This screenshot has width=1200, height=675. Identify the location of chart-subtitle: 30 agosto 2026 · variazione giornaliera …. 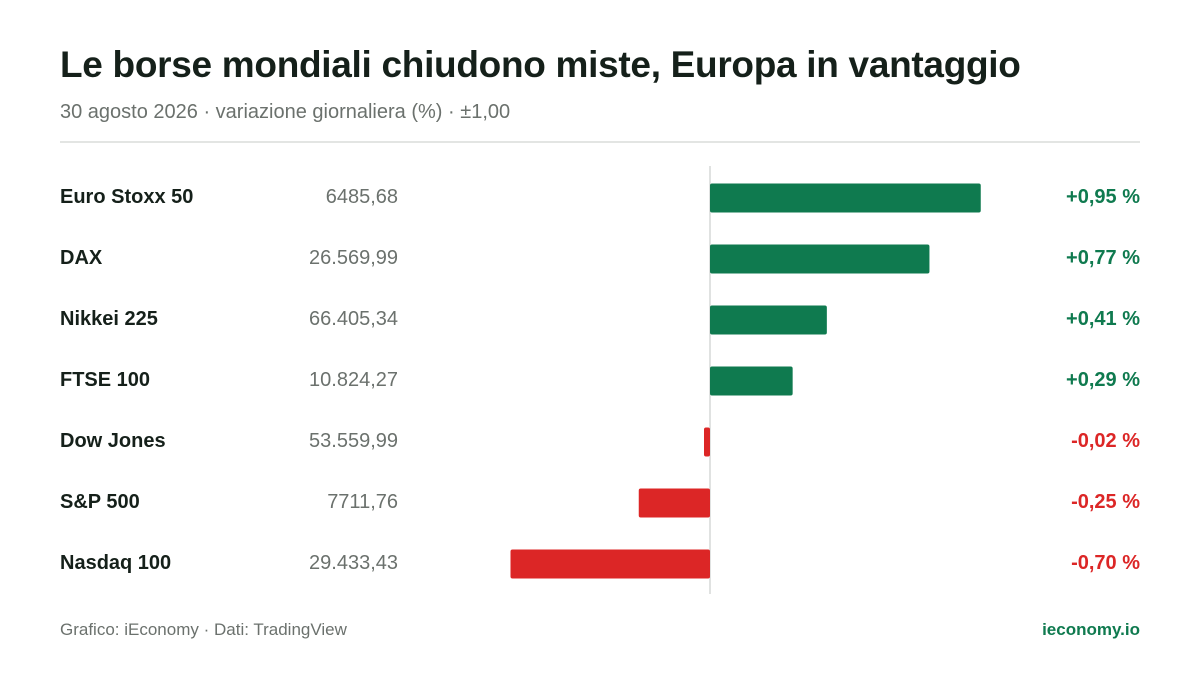
(285, 112).